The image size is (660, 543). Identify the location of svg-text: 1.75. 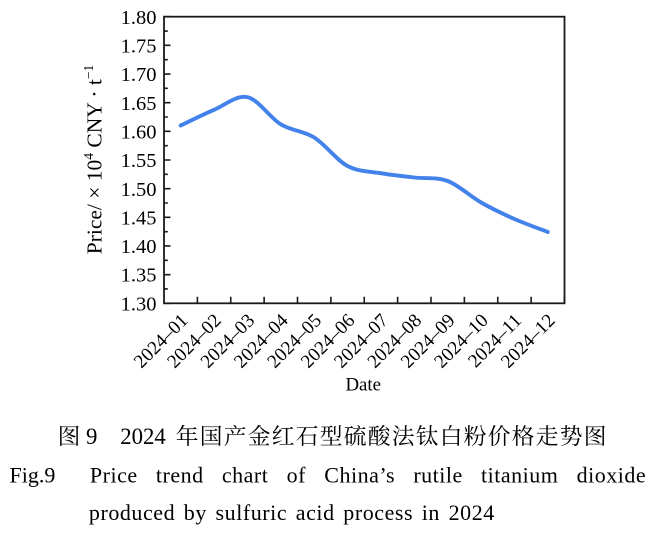
(139, 47).